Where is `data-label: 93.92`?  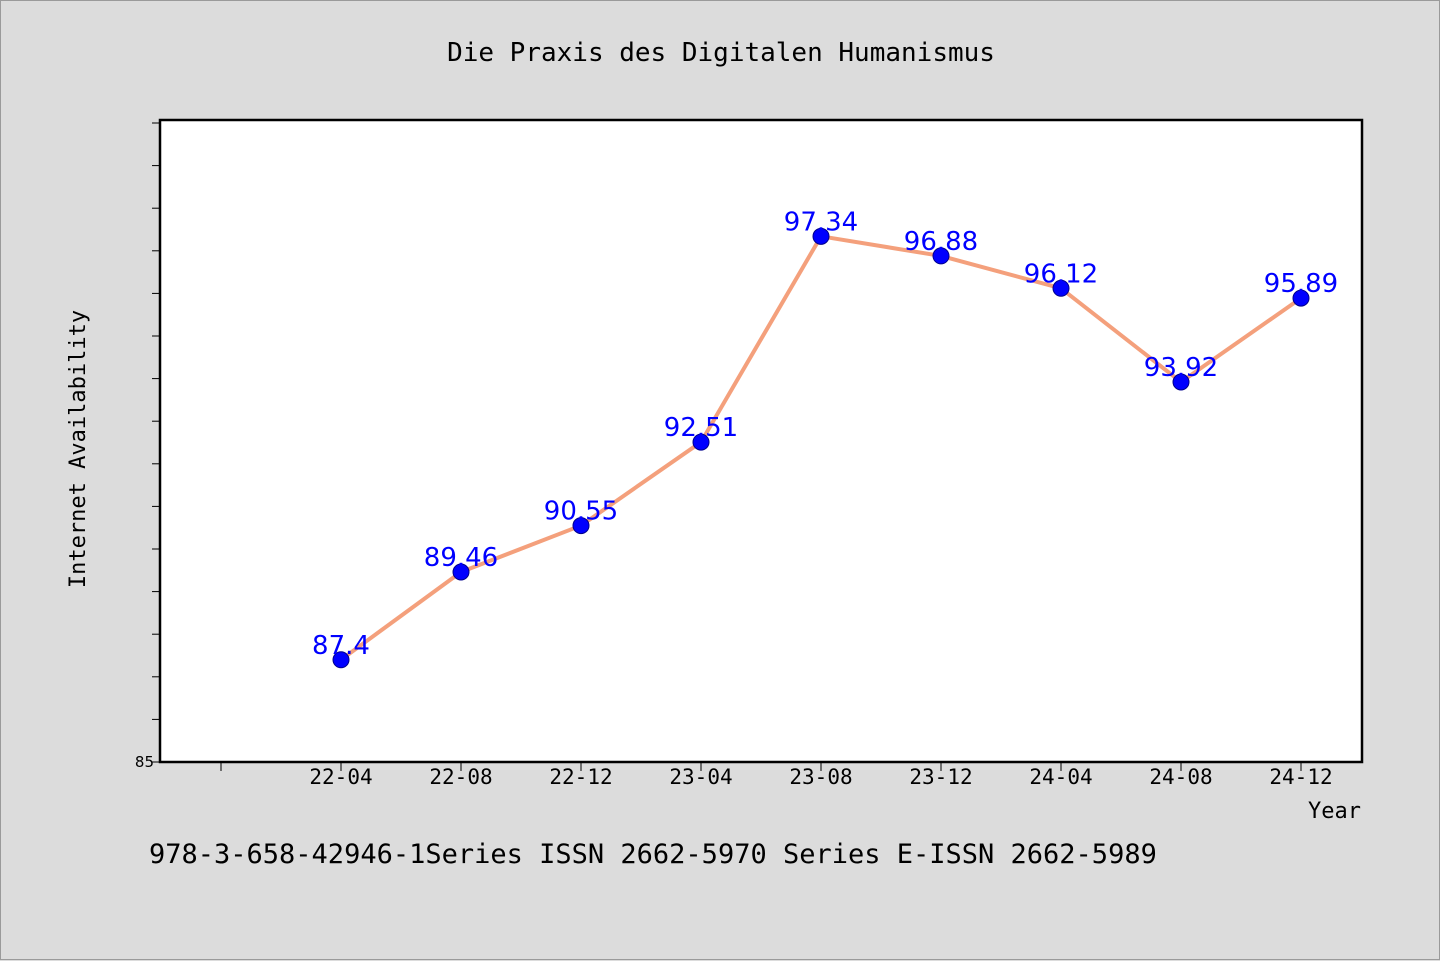 data-label: 93.92 is located at coordinates (1181, 368).